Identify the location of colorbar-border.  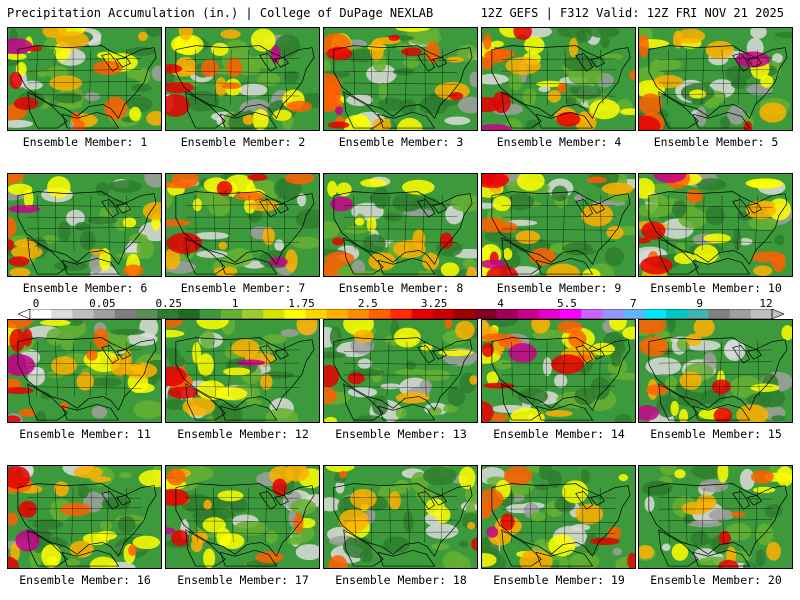
(401, 314).